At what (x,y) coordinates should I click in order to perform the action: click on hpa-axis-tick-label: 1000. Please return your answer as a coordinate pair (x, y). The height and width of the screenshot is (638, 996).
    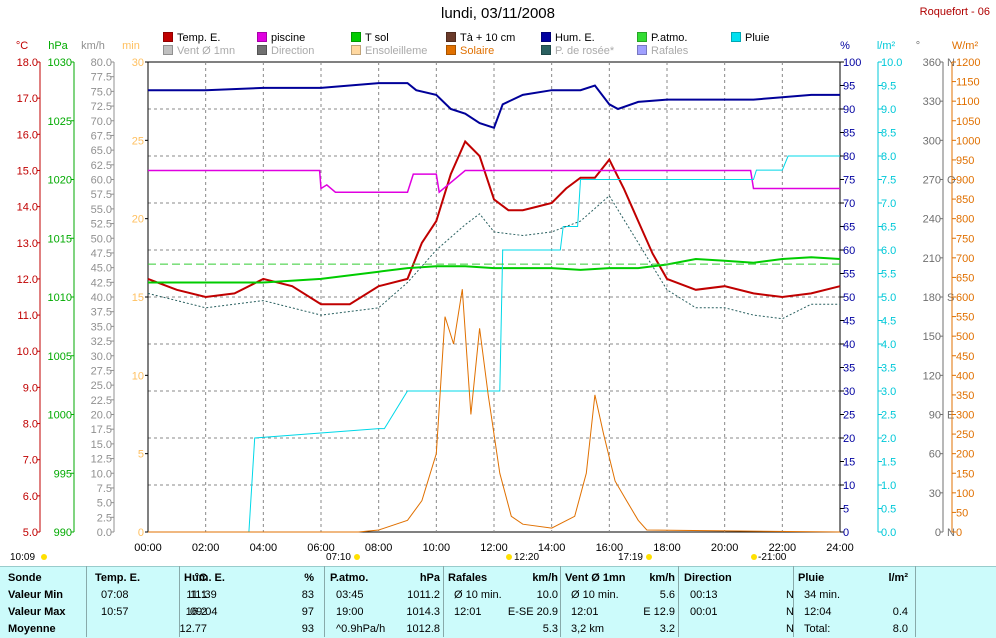
    Looking at the image, I should click on (60, 416).